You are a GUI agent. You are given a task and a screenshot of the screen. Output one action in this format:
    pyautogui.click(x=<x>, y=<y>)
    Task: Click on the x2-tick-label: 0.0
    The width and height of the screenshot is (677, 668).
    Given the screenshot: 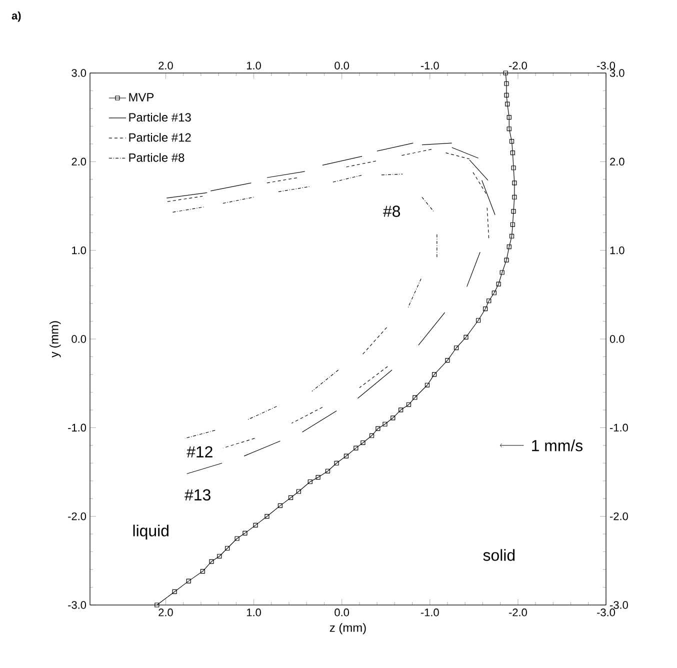 What is the action you would take?
    pyautogui.click(x=342, y=612)
    